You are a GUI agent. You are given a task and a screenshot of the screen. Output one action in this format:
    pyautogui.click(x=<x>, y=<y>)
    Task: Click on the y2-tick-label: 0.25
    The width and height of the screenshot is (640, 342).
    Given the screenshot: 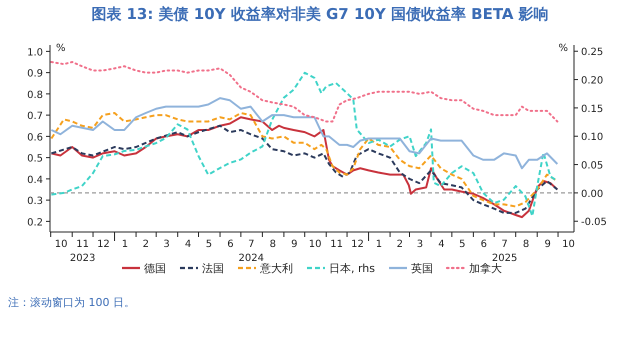 What is the action you would take?
    pyautogui.click(x=592, y=52)
    